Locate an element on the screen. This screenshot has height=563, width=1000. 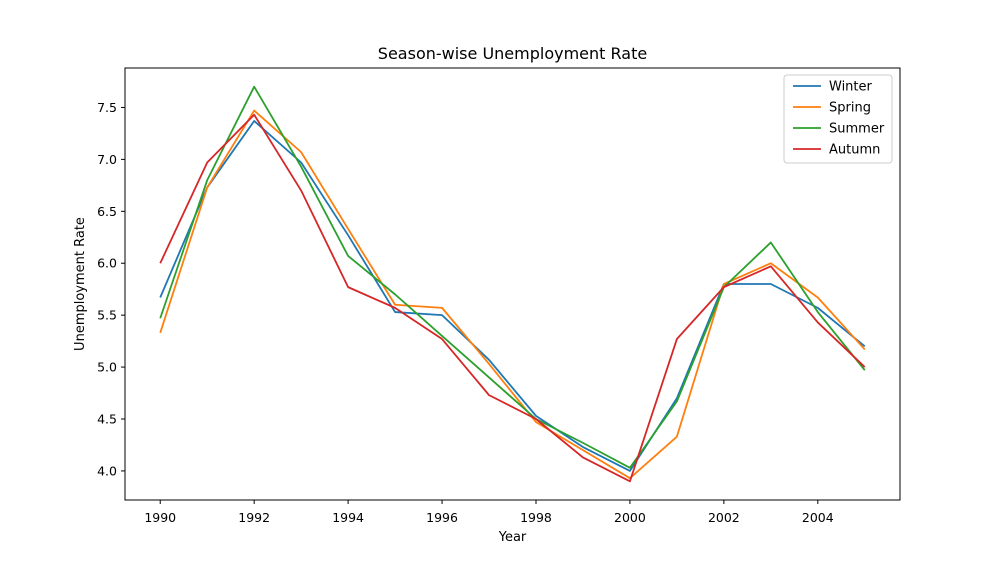
legend-box is located at coordinates (838, 119).